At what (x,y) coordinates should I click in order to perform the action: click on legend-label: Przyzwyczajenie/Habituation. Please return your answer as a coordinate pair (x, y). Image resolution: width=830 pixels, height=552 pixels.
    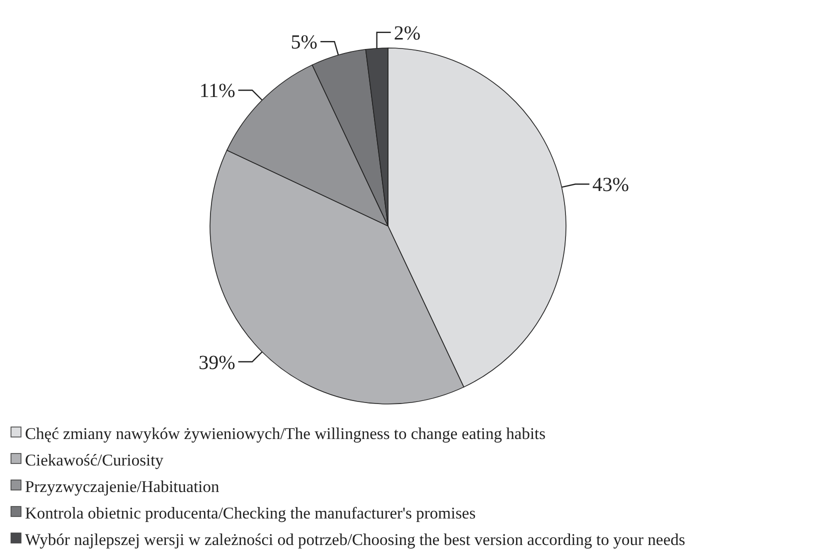
    Looking at the image, I should click on (122, 486).